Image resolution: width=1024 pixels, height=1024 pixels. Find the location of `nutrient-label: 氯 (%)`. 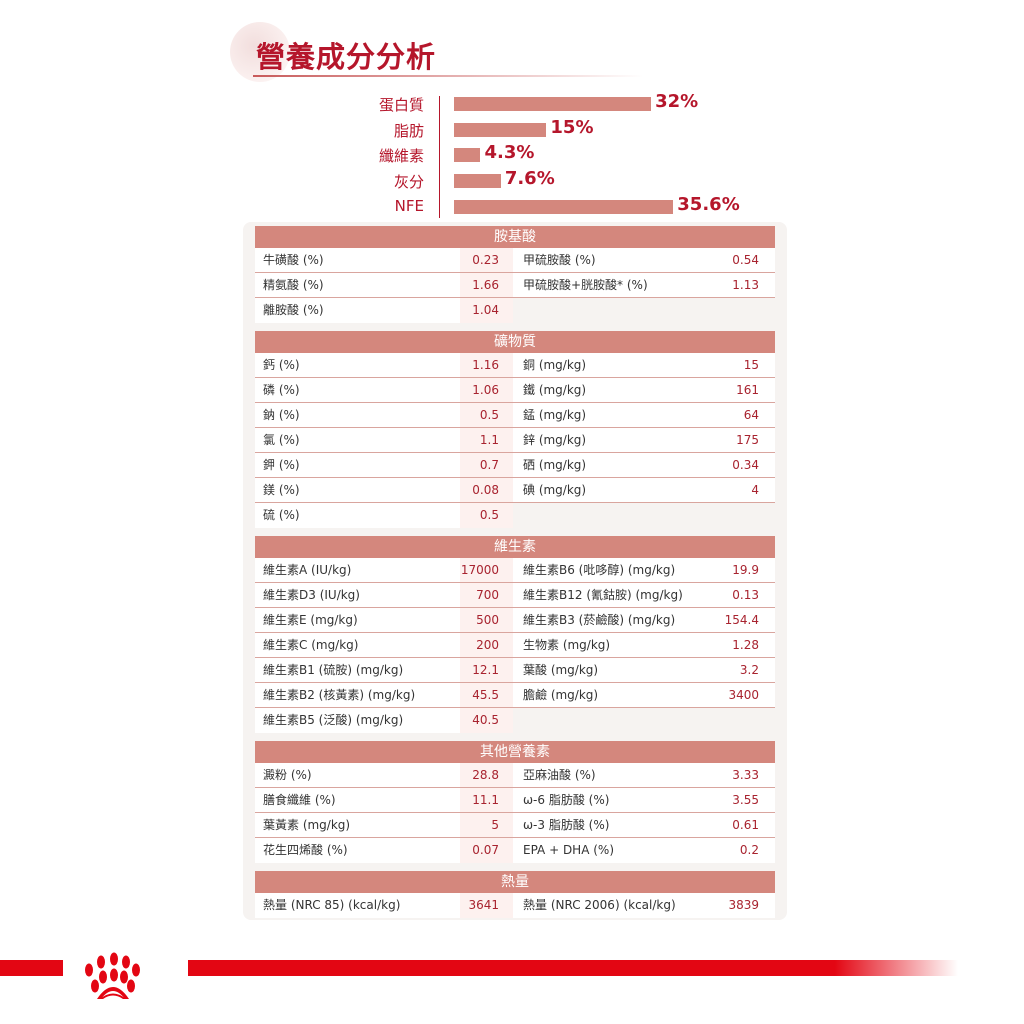

nutrient-label: 氯 (%) is located at coordinates (357, 440).